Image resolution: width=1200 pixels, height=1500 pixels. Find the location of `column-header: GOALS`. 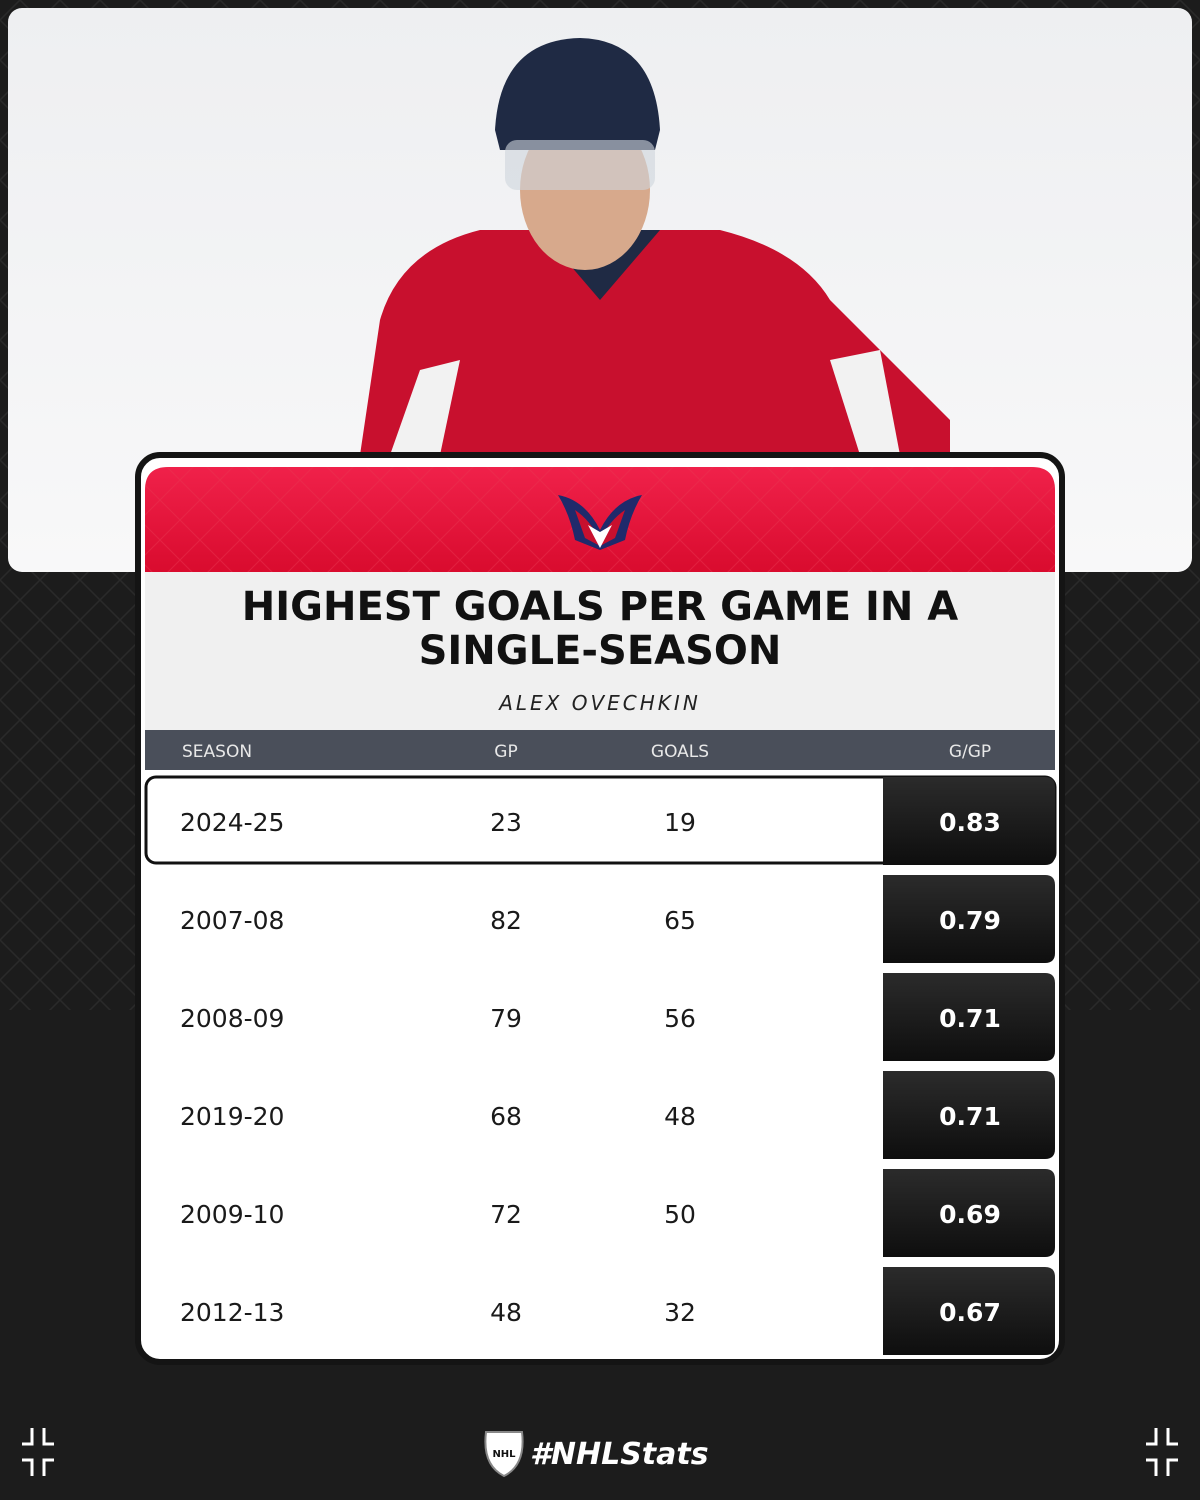

column-header: GOALS is located at coordinates (680, 752).